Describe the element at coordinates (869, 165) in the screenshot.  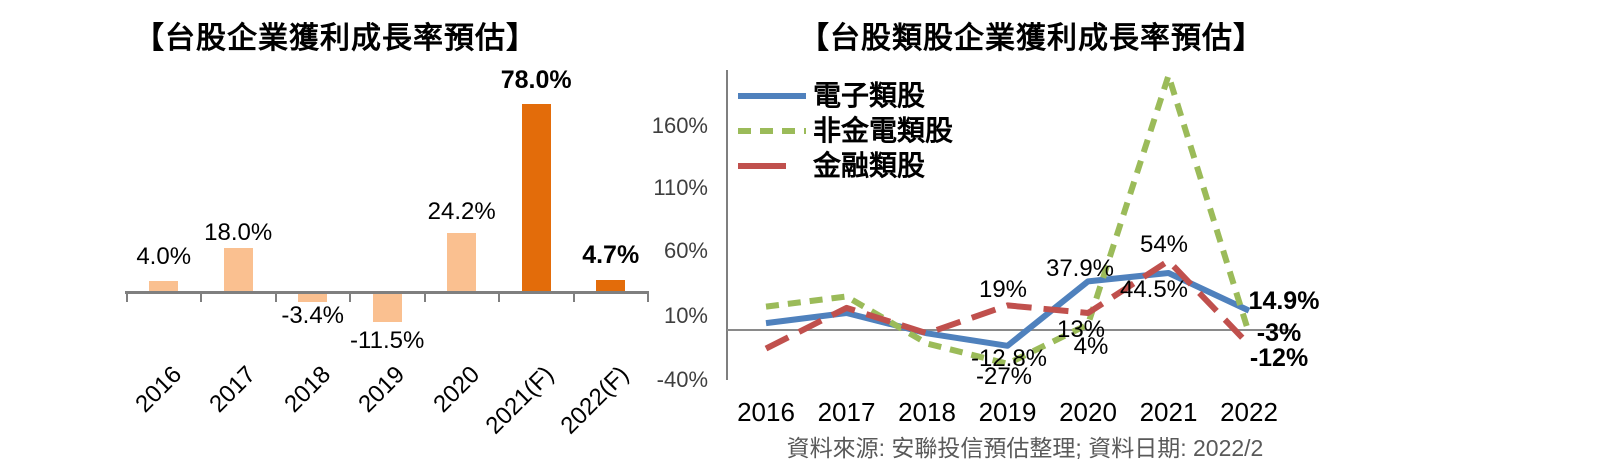
I see `legend-label-financials: 金融類股` at that location.